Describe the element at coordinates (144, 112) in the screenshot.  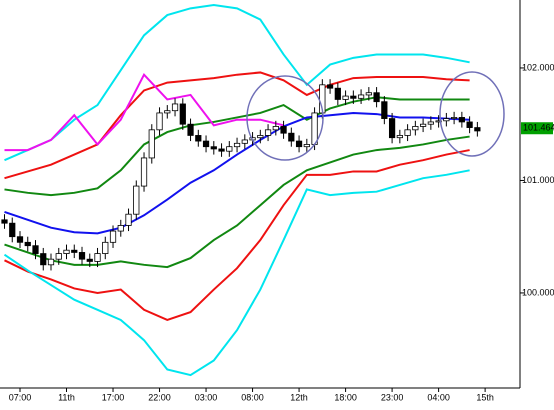
I see `band-line` at that location.